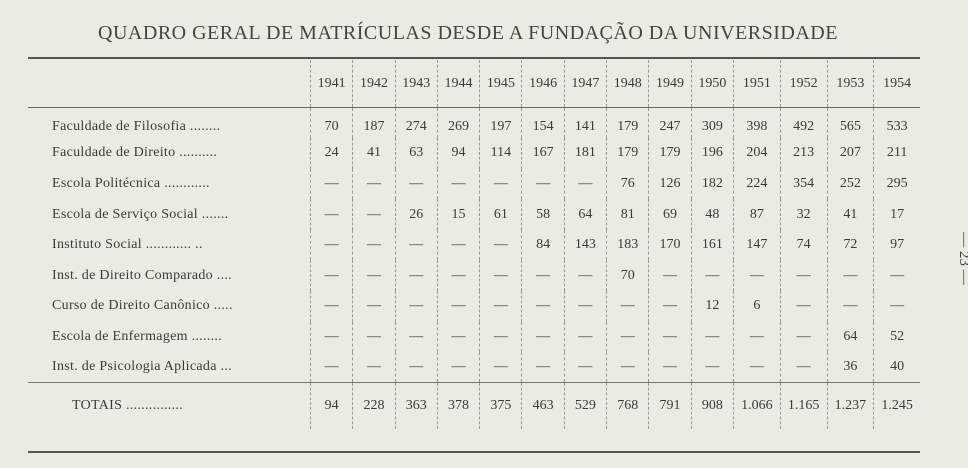 The width and height of the screenshot is (968, 468). What do you see at coordinates (670, 184) in the screenshot?
I see `cell-value: 126` at bounding box center [670, 184].